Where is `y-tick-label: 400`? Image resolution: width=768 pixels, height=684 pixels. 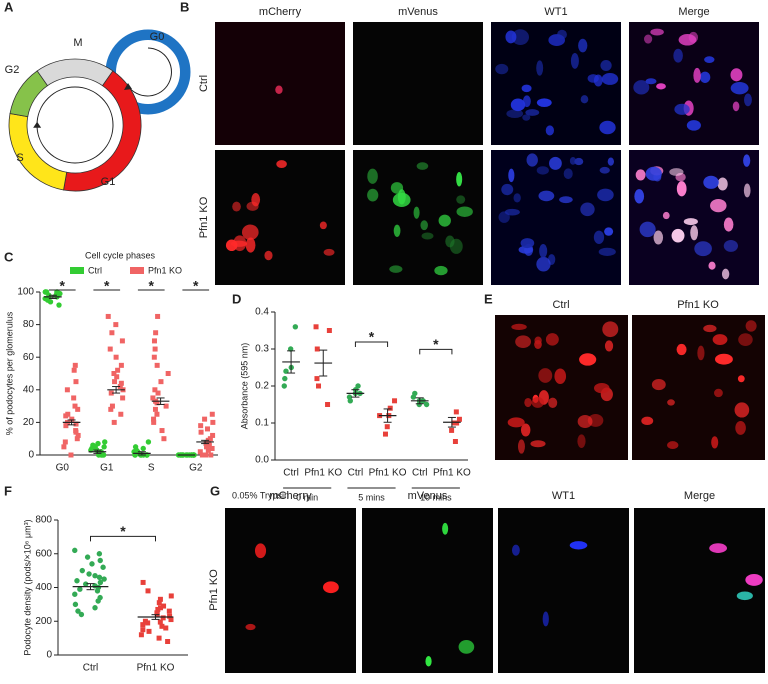 y-tick-label: 400 is located at coordinates (43, 587).